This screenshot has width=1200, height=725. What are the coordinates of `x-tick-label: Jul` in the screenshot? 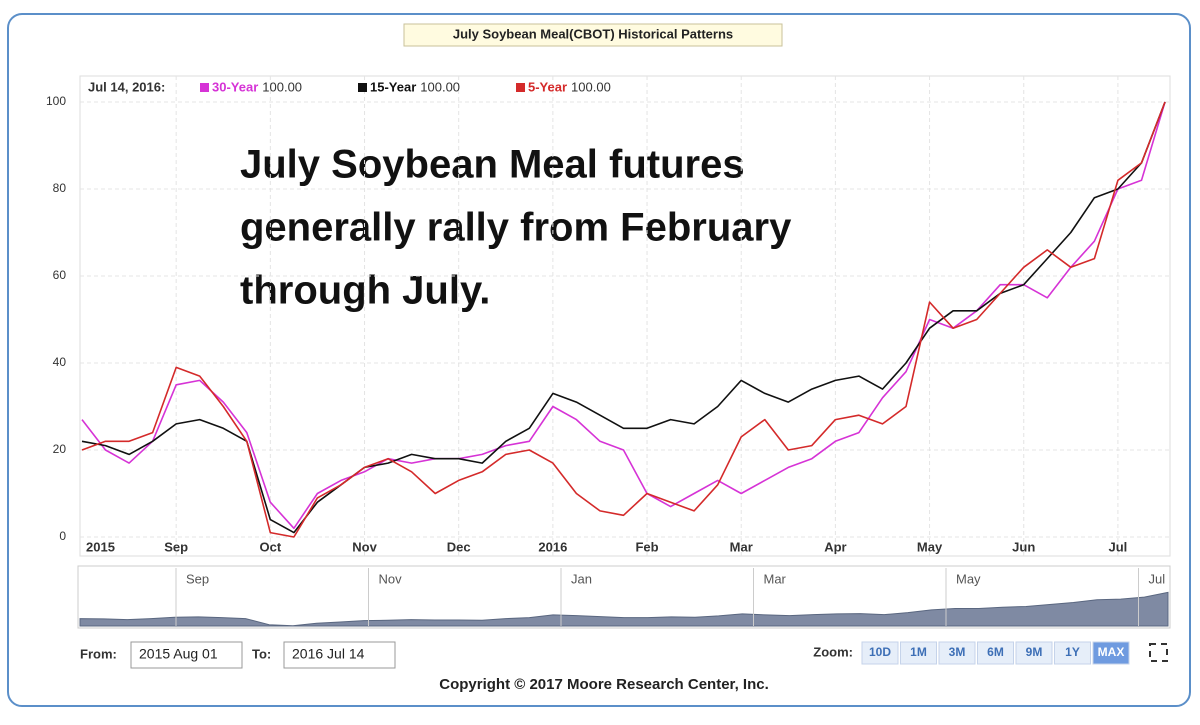 It's located at (1118, 546).